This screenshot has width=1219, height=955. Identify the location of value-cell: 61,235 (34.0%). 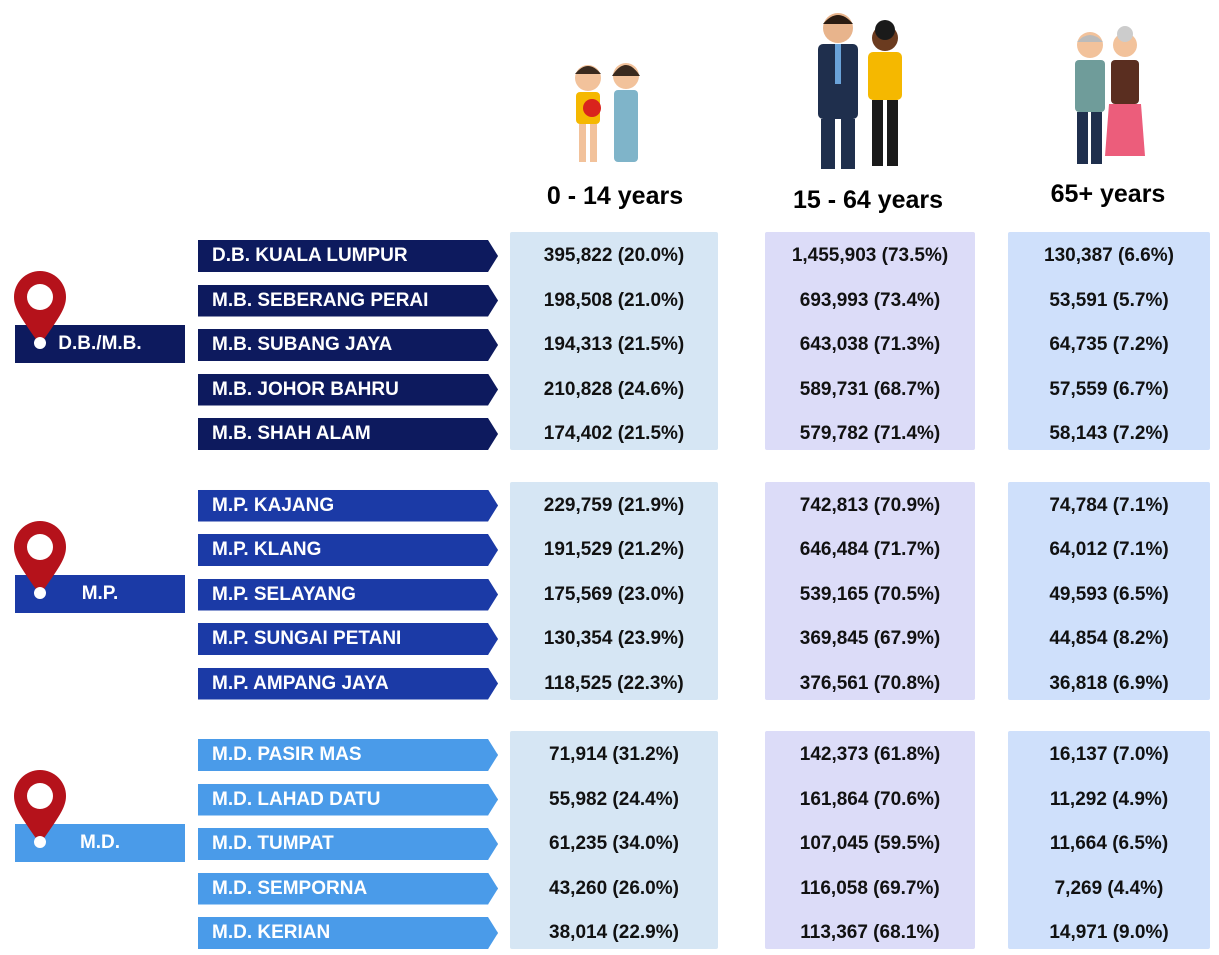
(614, 843).